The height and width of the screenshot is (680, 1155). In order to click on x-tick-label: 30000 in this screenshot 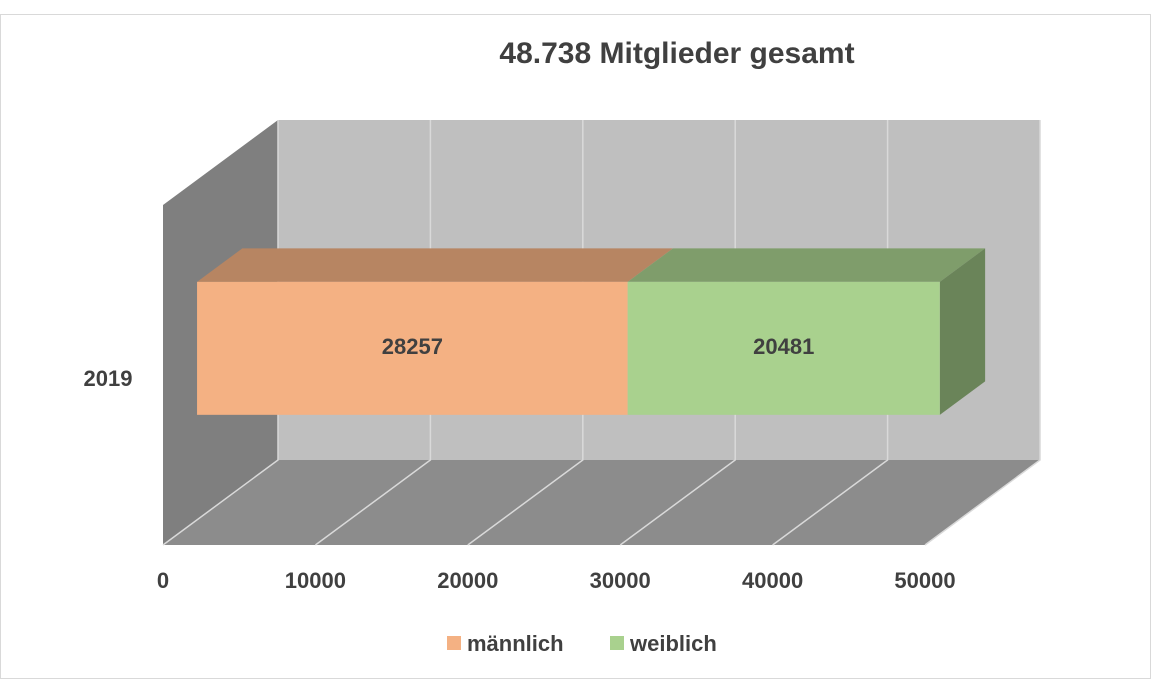, I will do `click(620, 580)`.